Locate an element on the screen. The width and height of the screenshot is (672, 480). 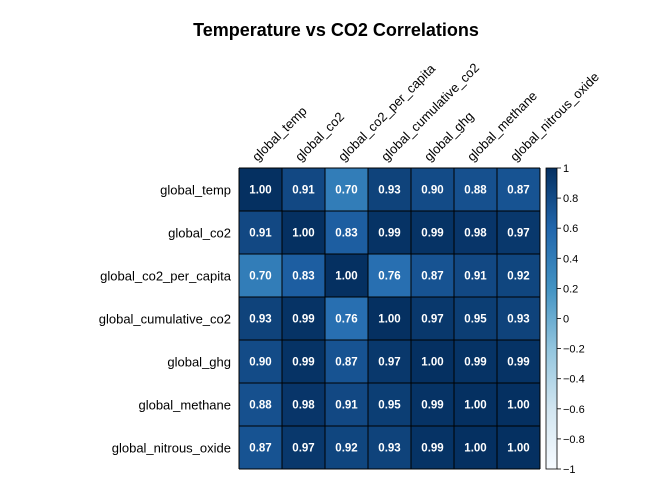
colorbar-tick-label: 0.8 is located at coordinates (570, 199).